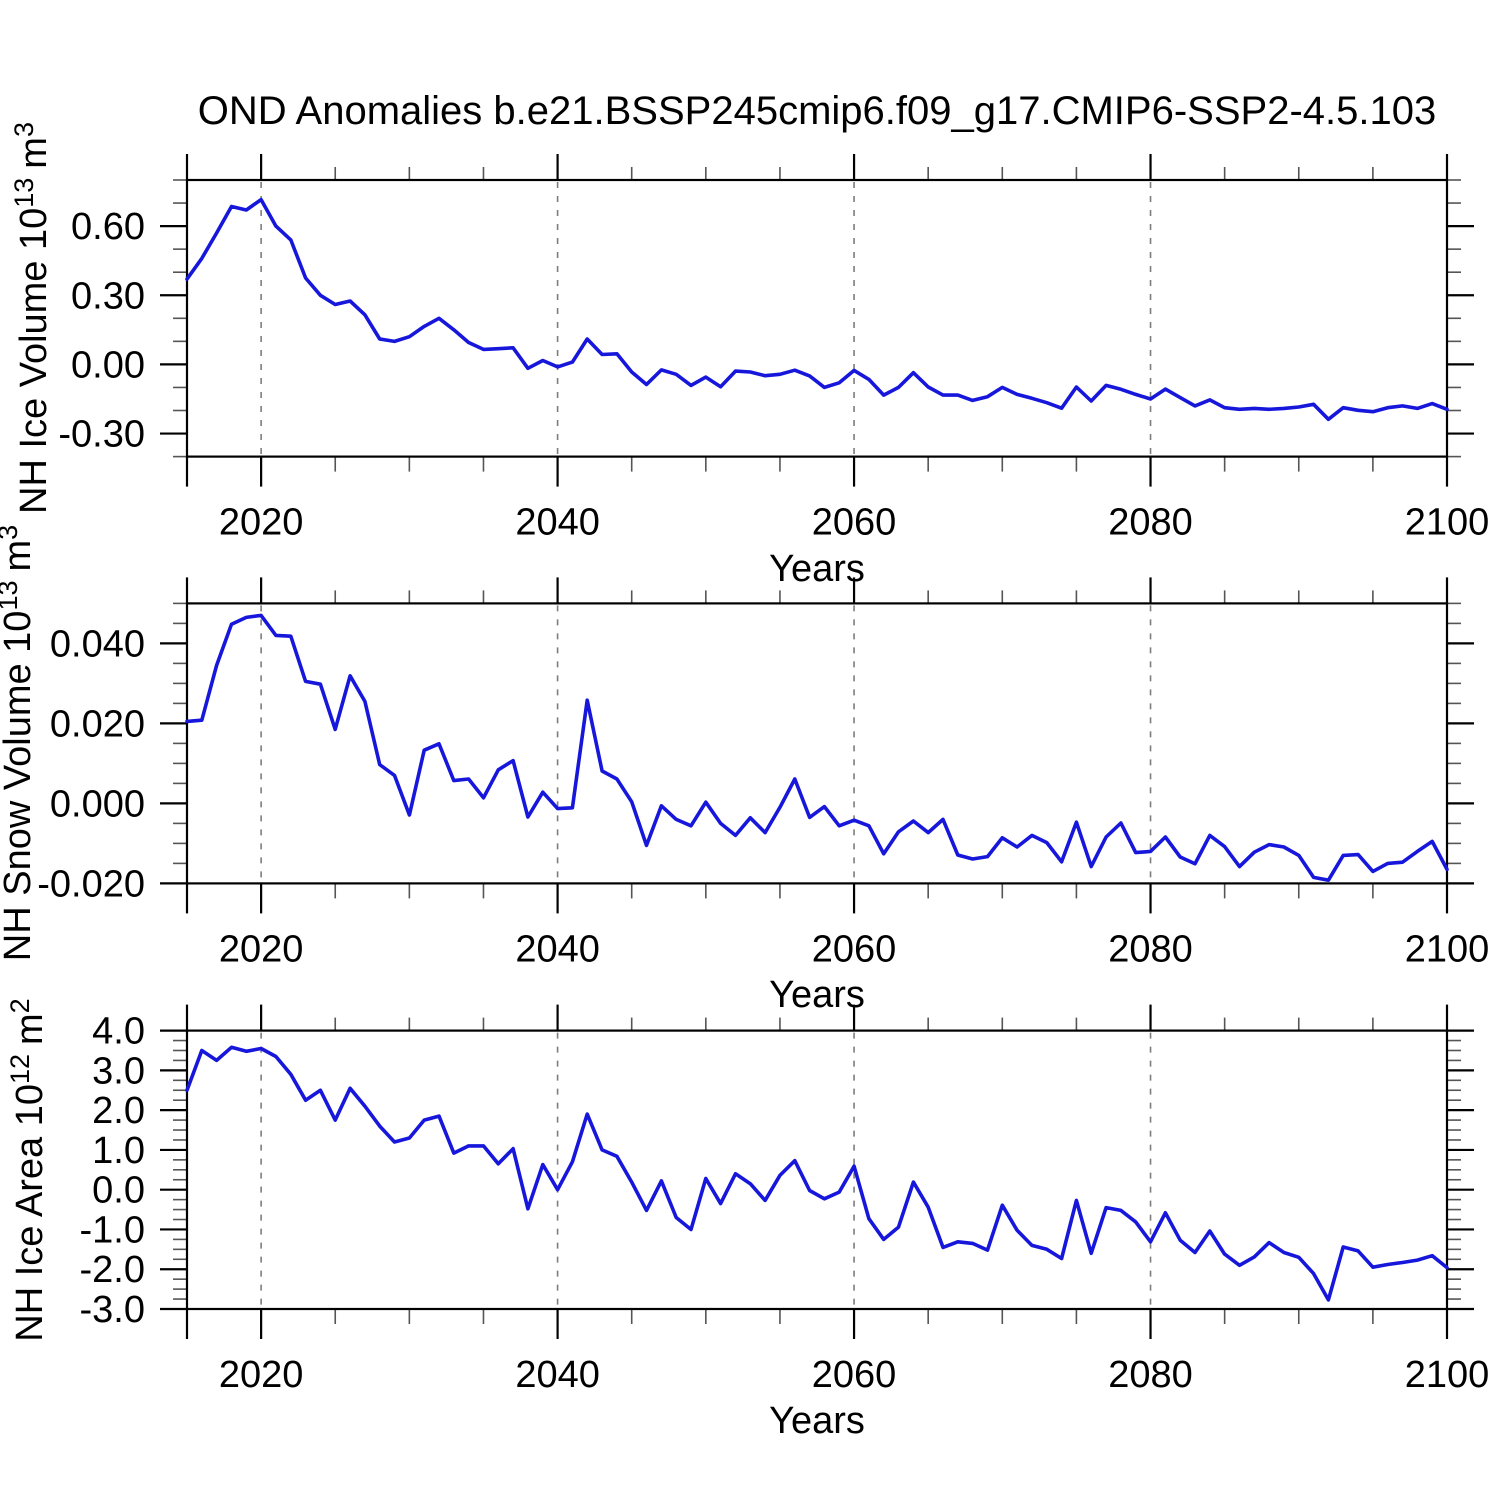  Describe the element at coordinates (24, 193) in the screenshot. I see `panel1-ylabel-exp: 13` at that location.